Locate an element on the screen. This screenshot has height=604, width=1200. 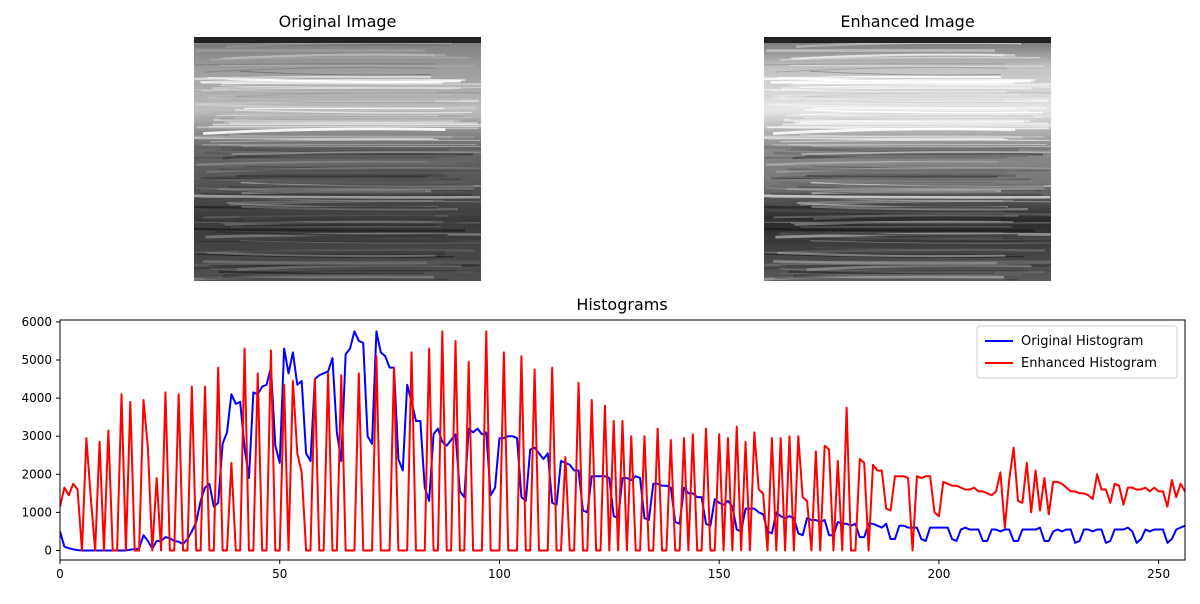
enhanced-image-title: Enhanced Image is located at coordinates (907, 21).